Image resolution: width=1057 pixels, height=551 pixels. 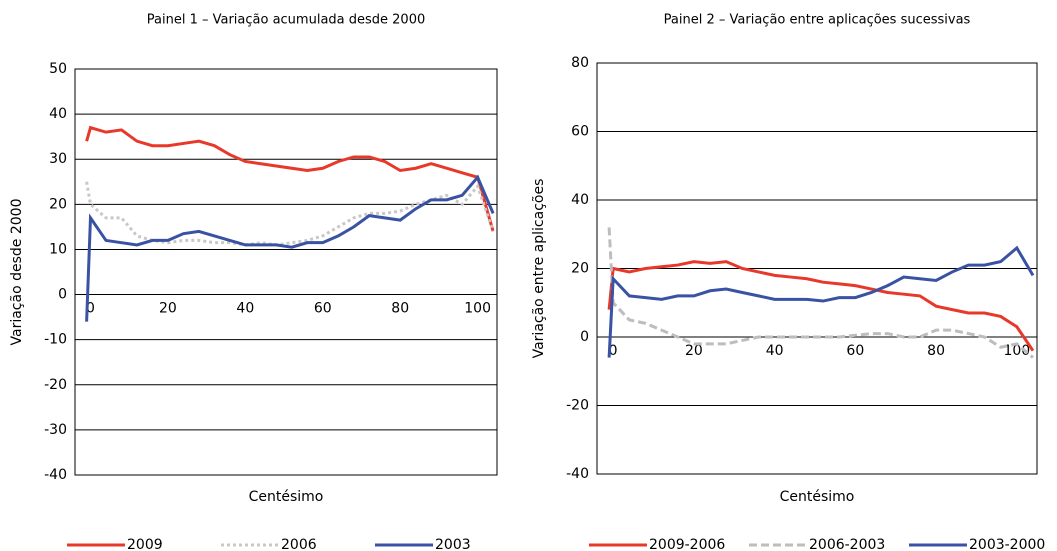 What do you see at coordinates (580, 132) in the screenshot?
I see `y-tick-label: 60` at bounding box center [580, 132].